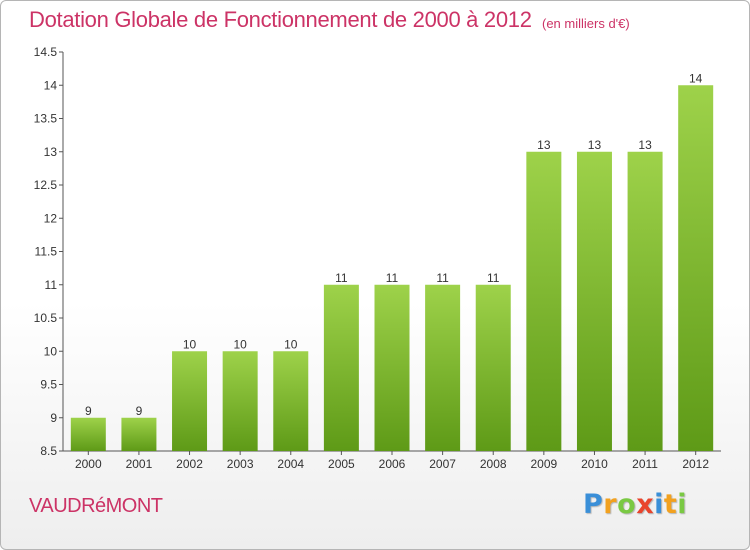 Image resolution: width=750 pixels, height=550 pixels. I want to click on y-axis: 8.5 9 9.5 10 10.5 11 11.5 12 12.5 13 13.5 14 14.5, so click(49, 251).